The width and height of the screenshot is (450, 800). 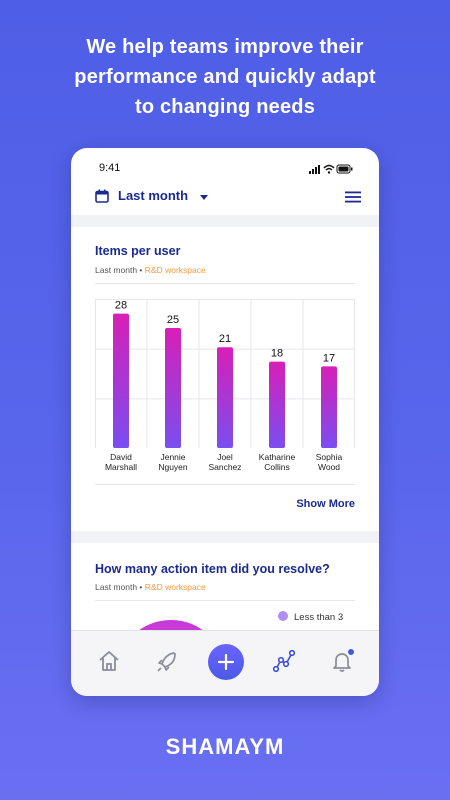 I want to click on items-per-user-bar-chart: 28 25 21 18 17, so click(x=225, y=373).